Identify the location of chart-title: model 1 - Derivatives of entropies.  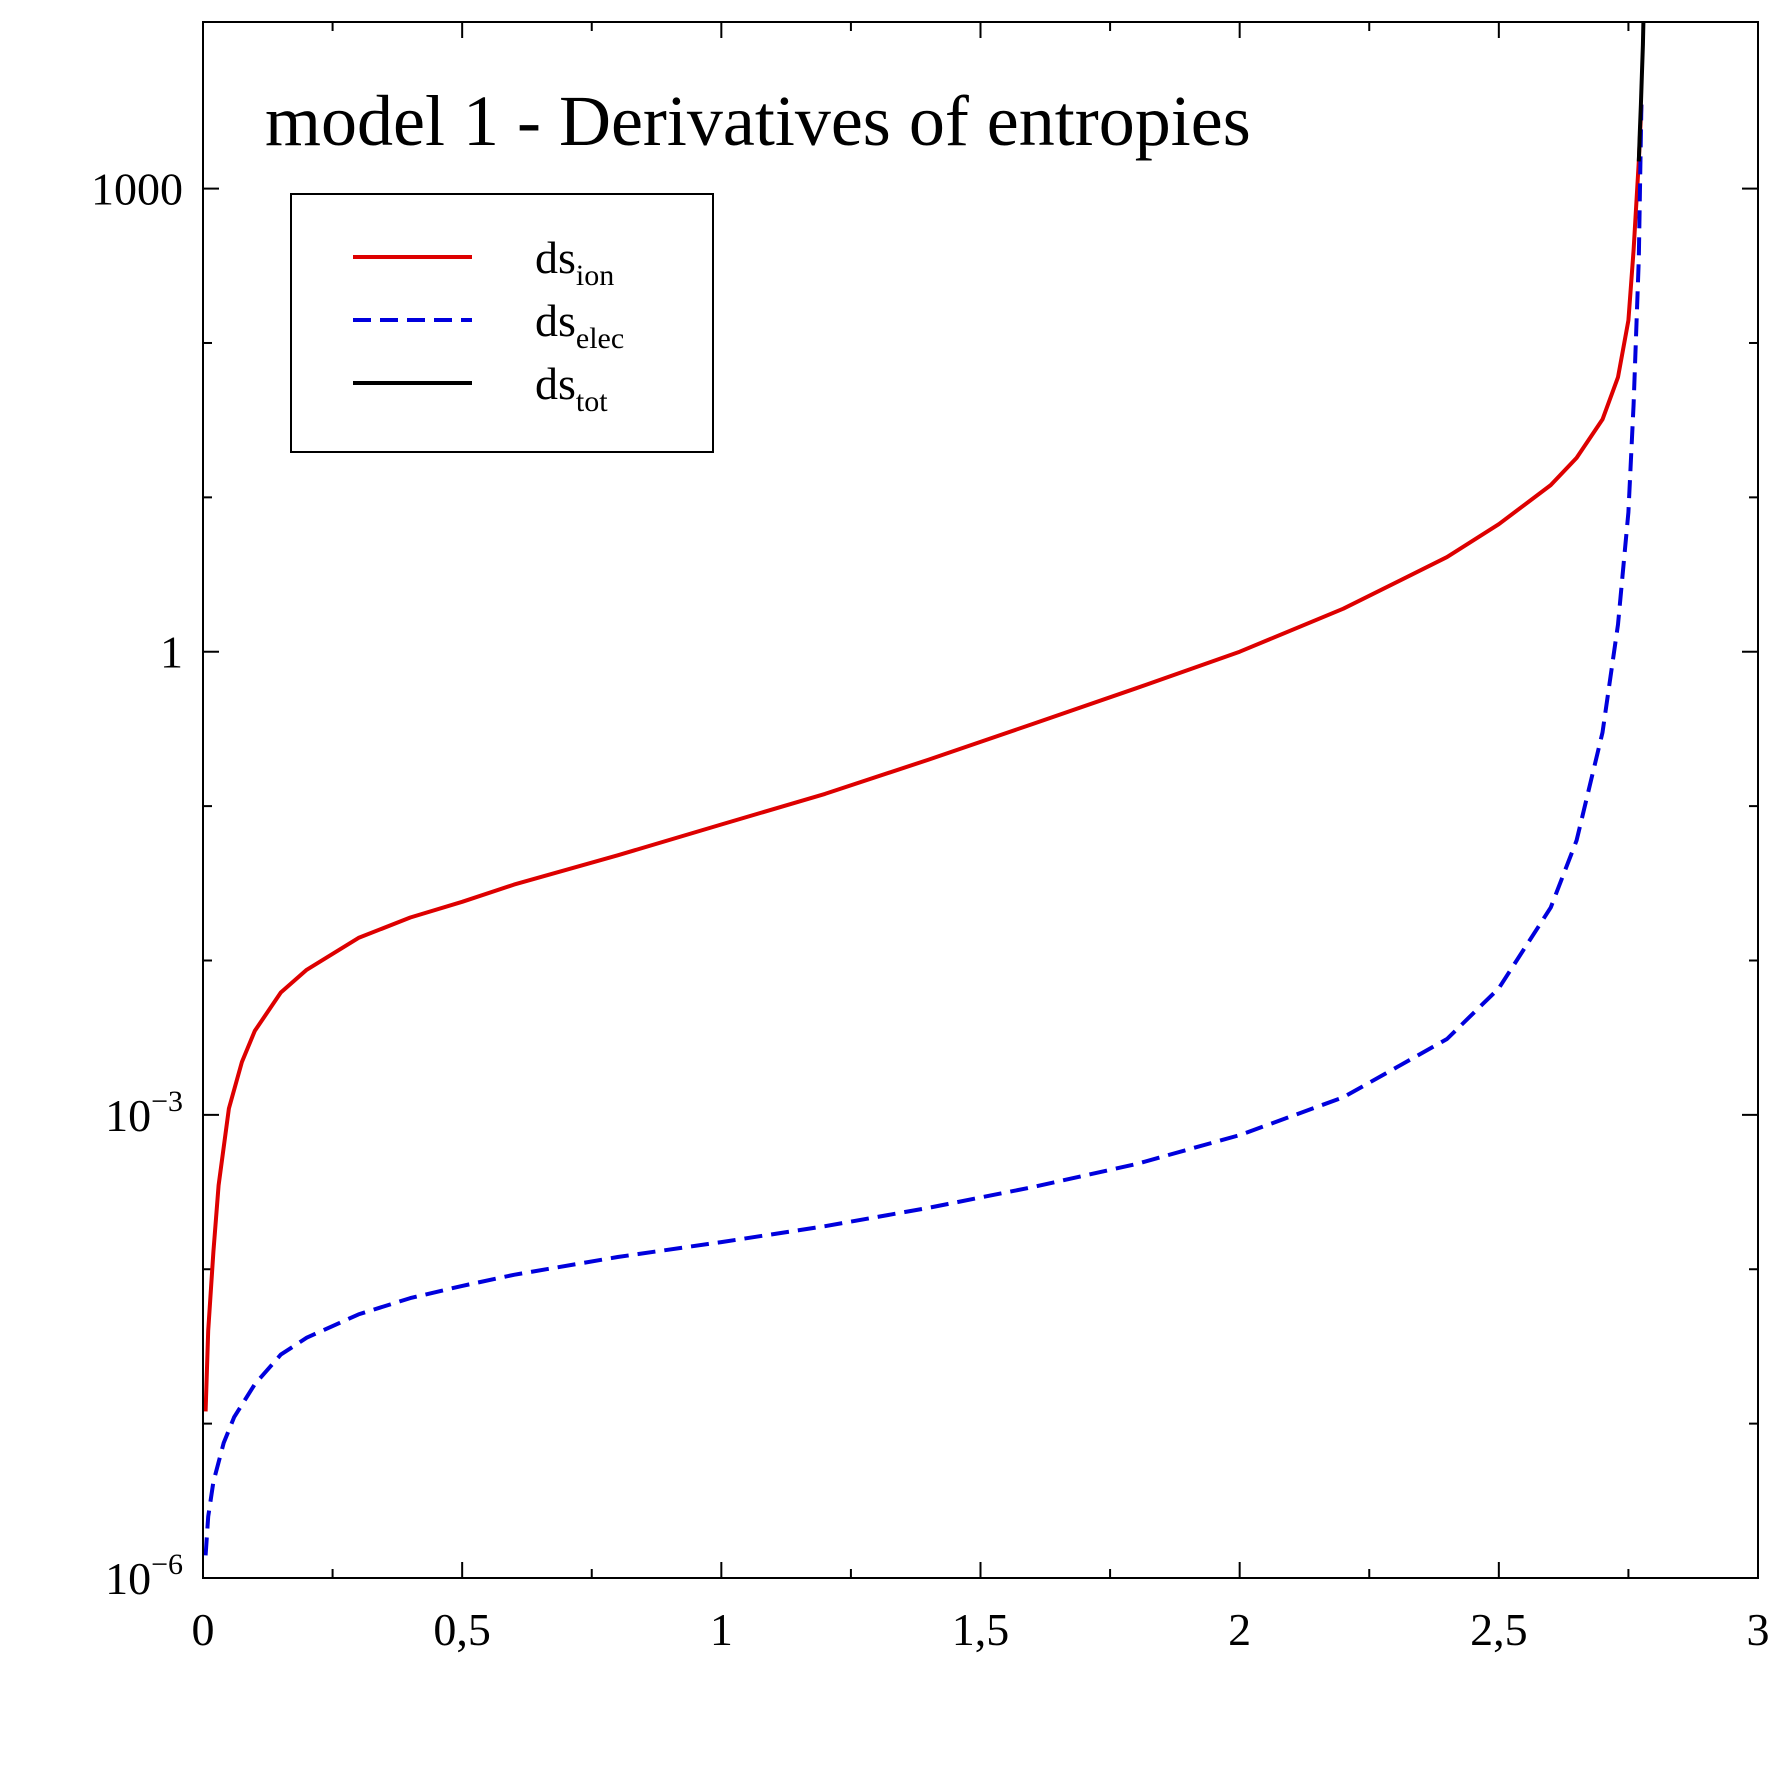
(758, 121).